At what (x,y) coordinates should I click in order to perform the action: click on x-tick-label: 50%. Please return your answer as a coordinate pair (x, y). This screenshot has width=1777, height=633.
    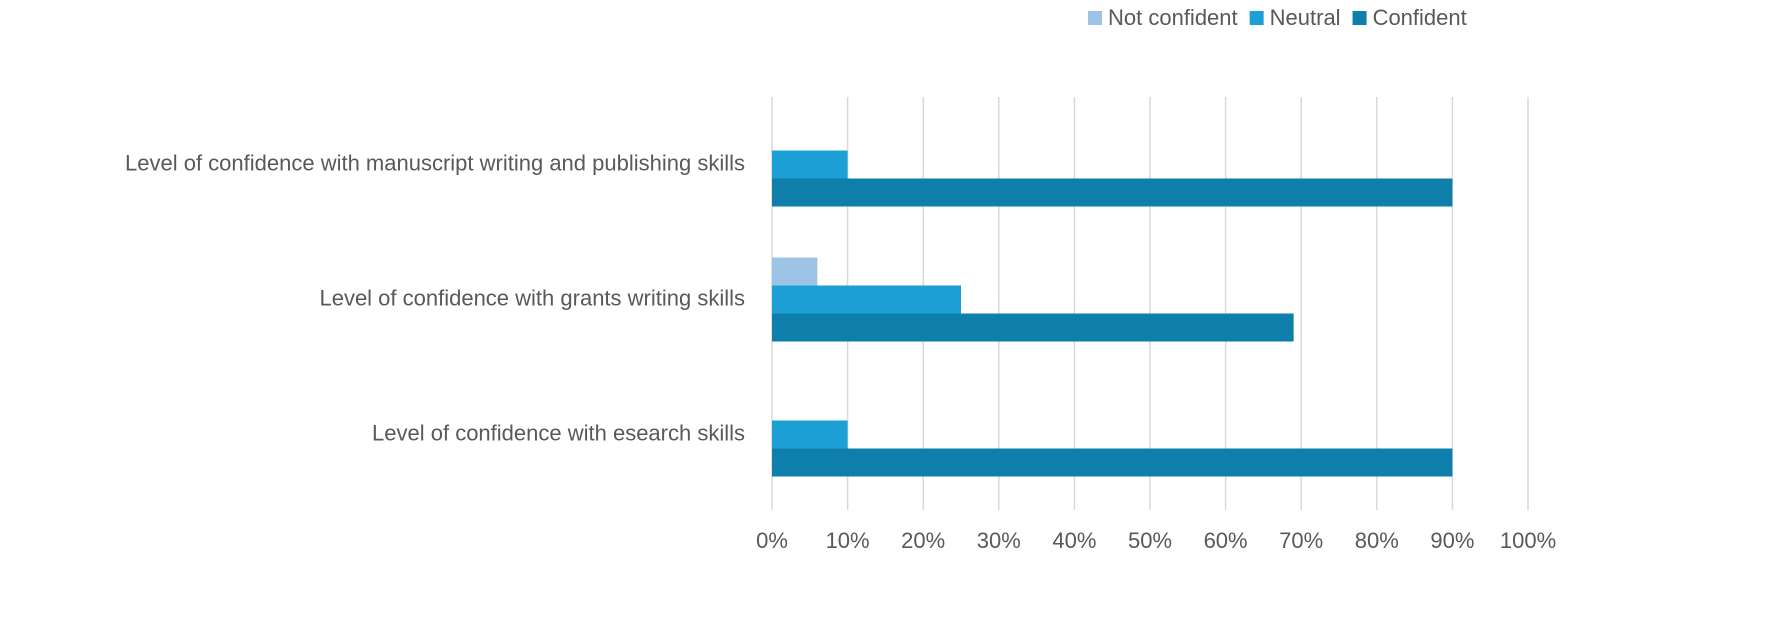
    Looking at the image, I should click on (1150, 540).